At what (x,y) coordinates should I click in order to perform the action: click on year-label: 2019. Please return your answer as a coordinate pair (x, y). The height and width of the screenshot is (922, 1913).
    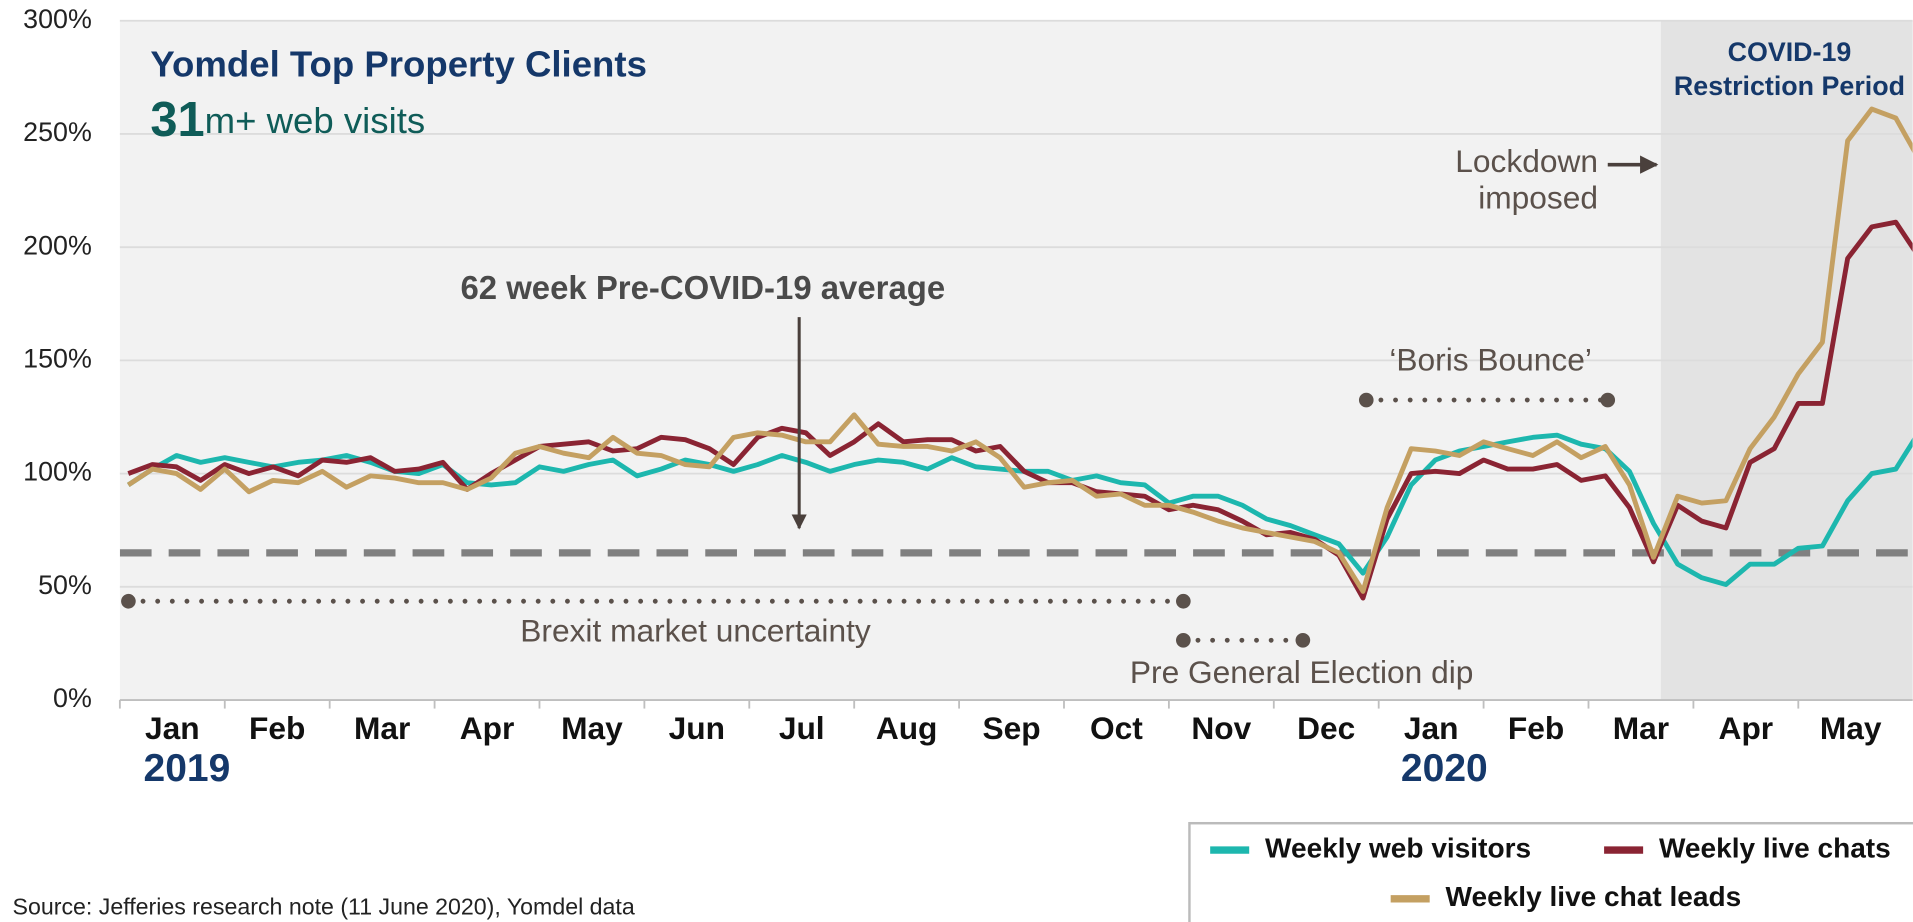
    Looking at the image, I should click on (187, 768).